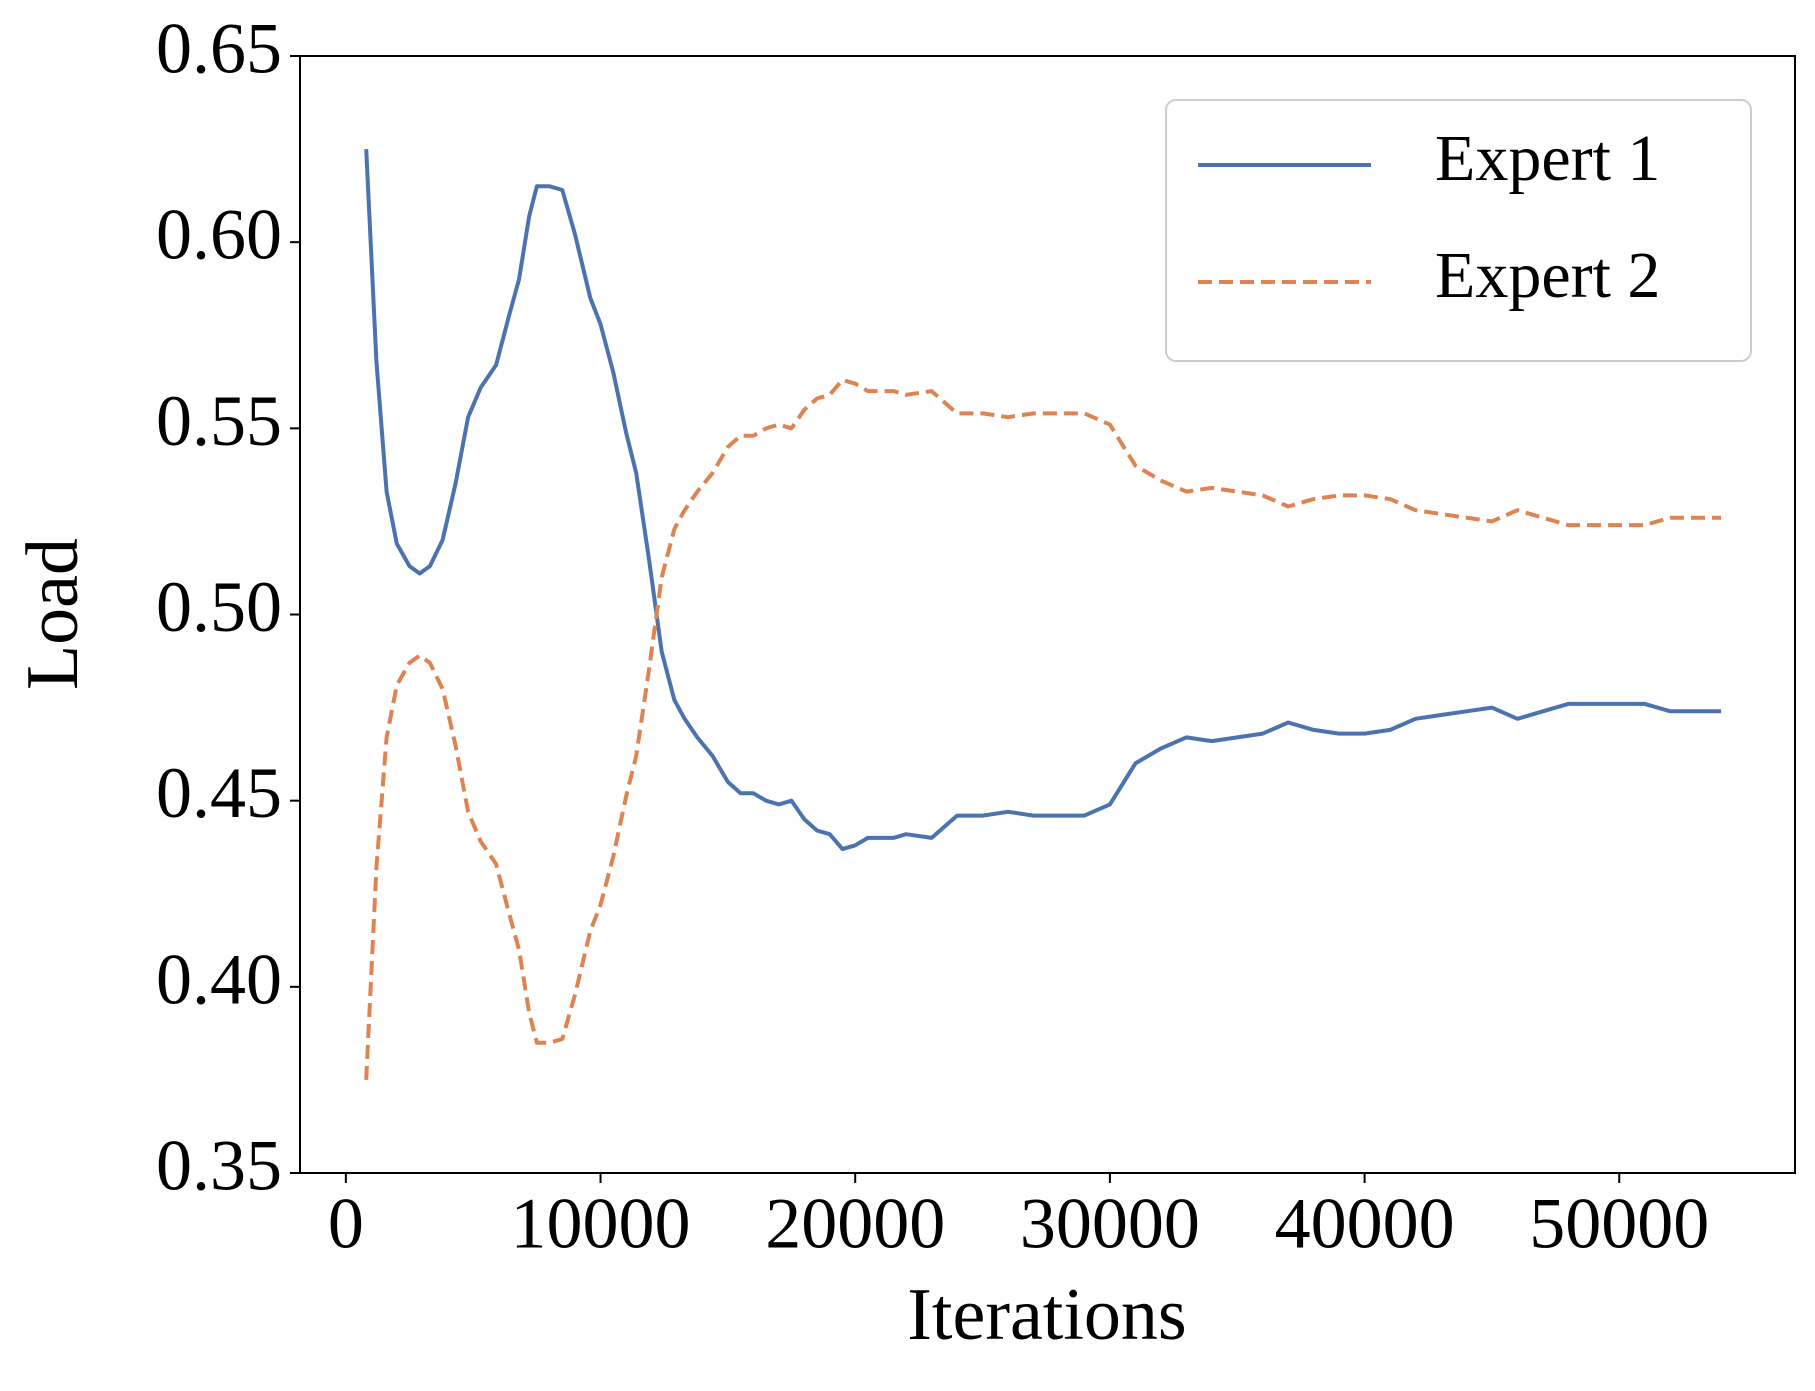 Image resolution: width=1815 pixels, height=1391 pixels. What do you see at coordinates (1110, 1224) in the screenshot?
I see `x-tick-label: 30000` at bounding box center [1110, 1224].